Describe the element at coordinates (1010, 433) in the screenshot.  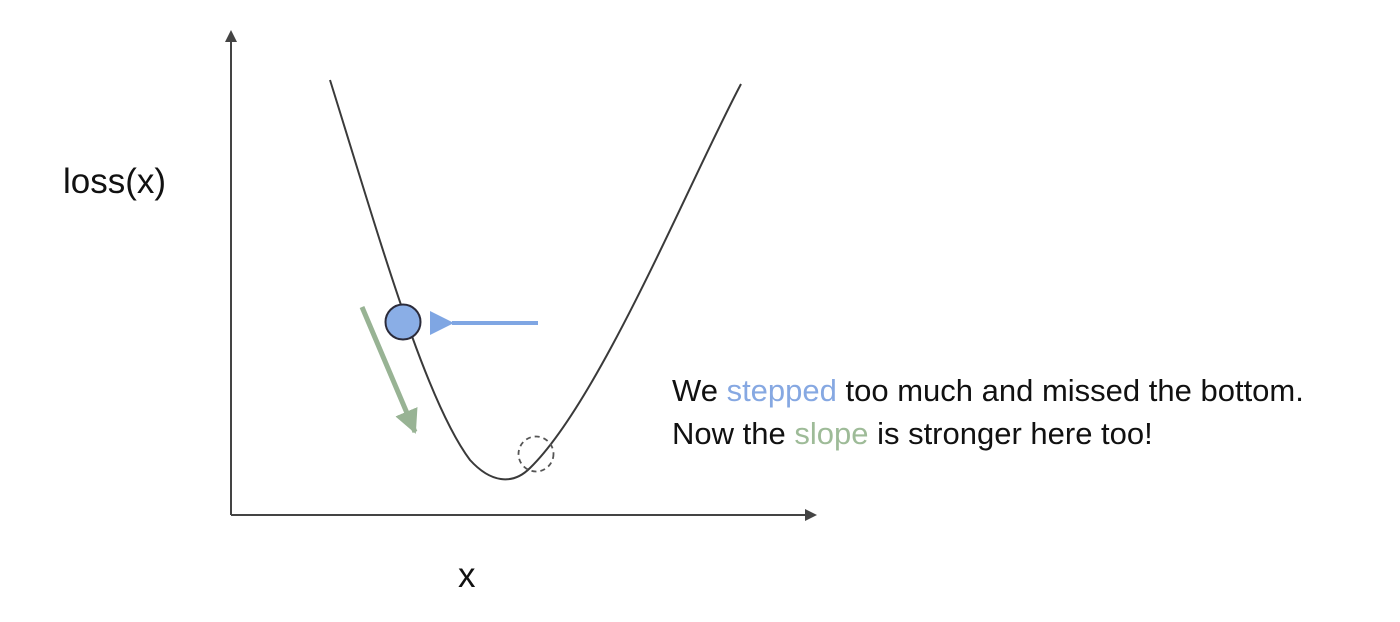
I see `caption-line-2-suffix: is stronger here too!` at that location.